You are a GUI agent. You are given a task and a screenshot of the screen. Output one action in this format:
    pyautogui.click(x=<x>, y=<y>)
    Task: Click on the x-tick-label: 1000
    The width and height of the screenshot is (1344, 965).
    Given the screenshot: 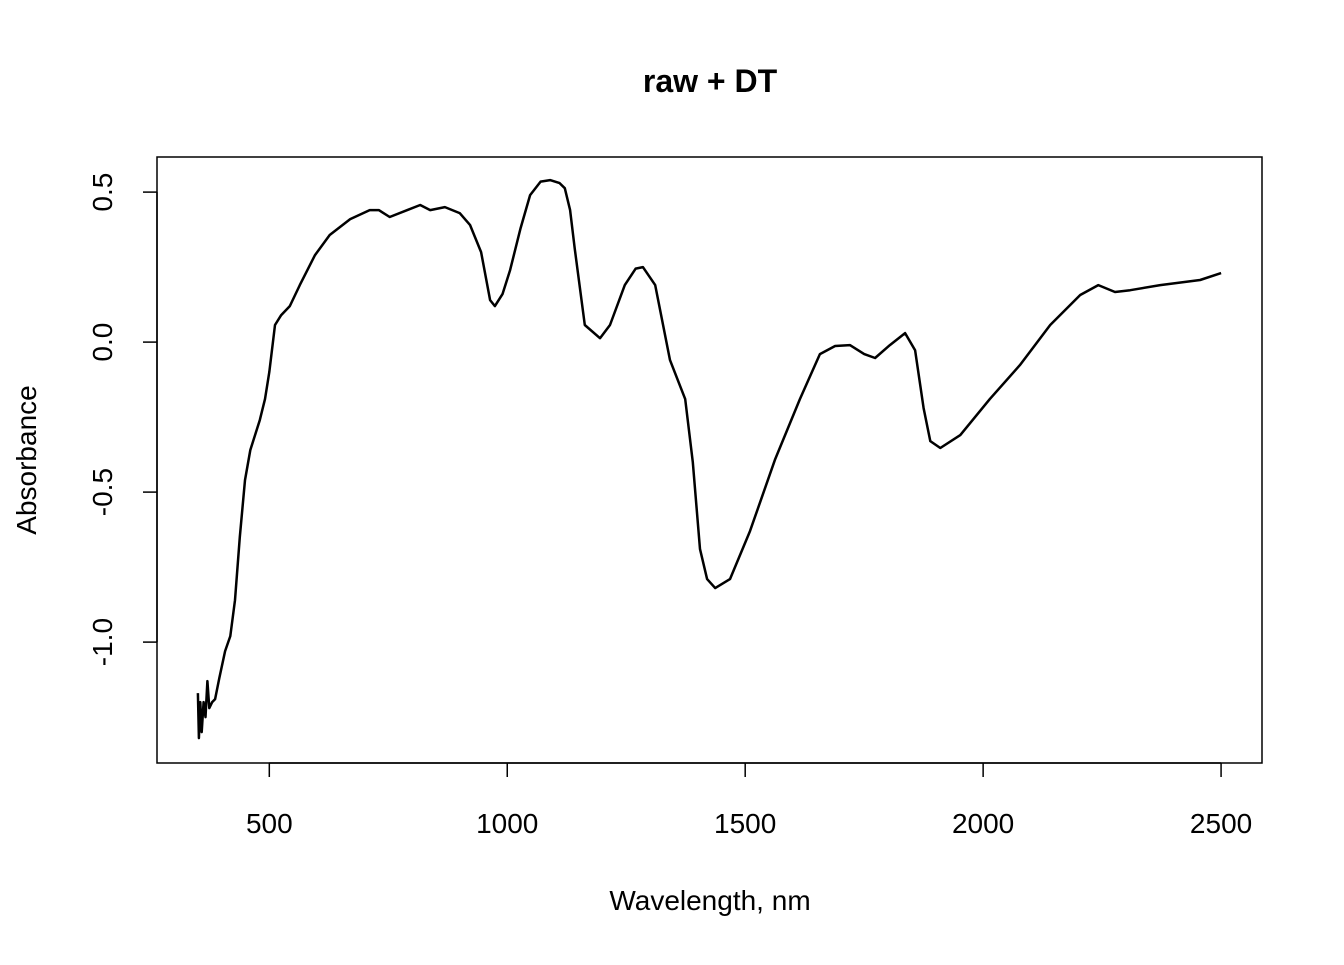 What is the action you would take?
    pyautogui.click(x=507, y=823)
    